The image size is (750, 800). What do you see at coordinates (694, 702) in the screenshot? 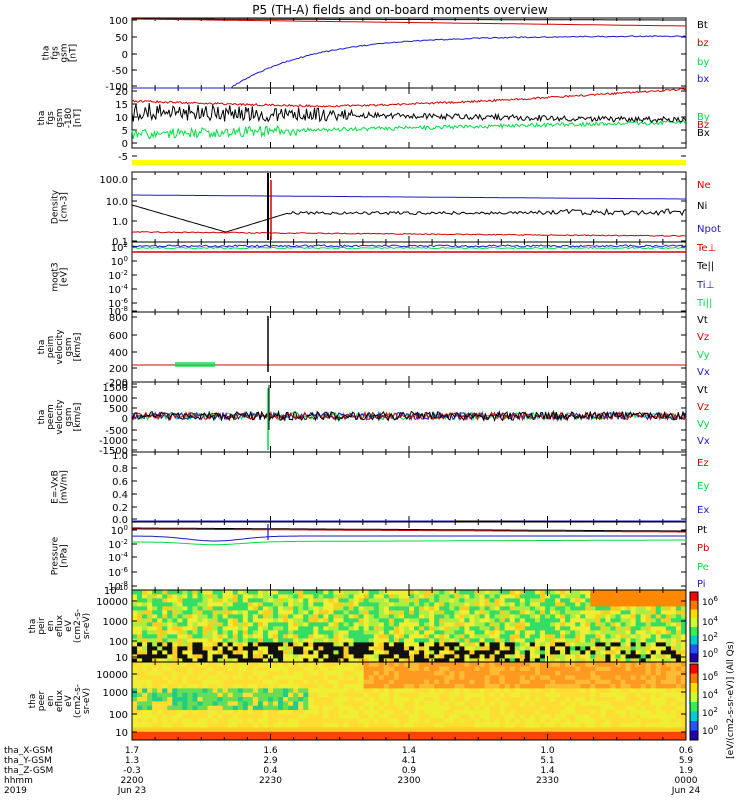
I see `electron-colorbar` at bounding box center [694, 702].